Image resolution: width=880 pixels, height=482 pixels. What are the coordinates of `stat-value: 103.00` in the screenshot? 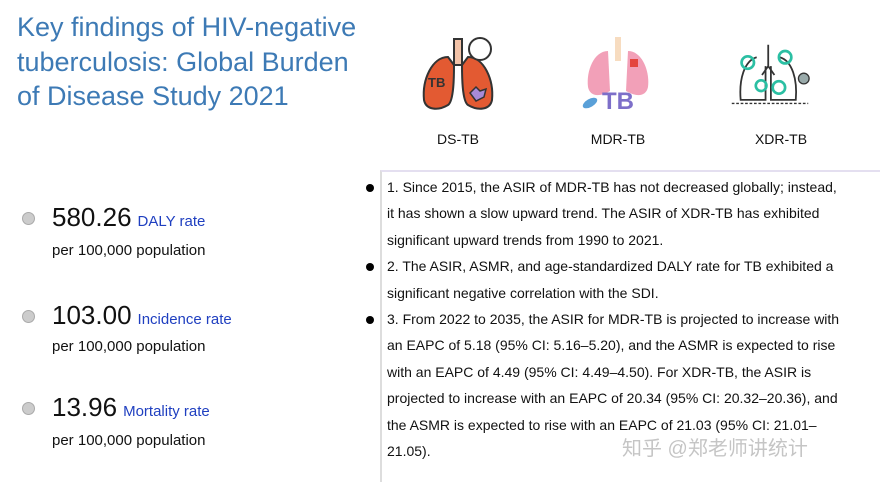 It's located at (92, 315).